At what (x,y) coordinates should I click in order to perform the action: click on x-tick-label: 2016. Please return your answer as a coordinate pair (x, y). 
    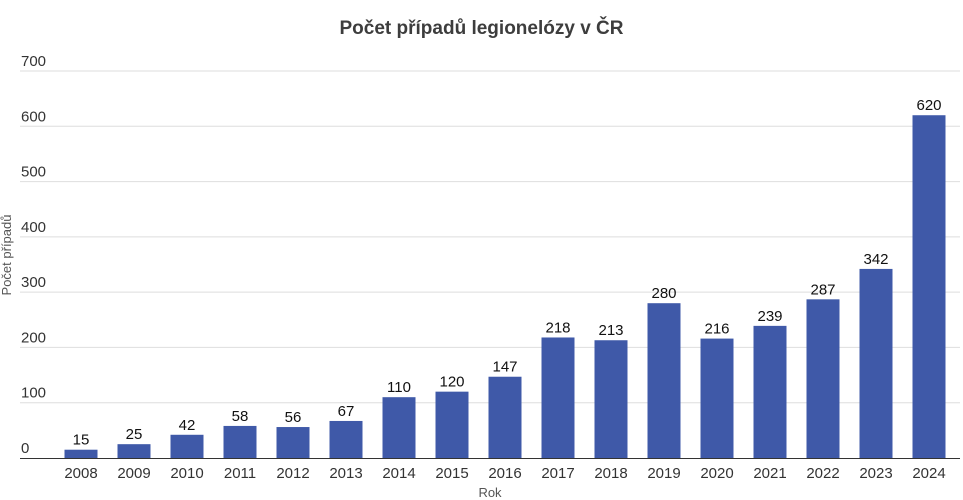
    Looking at the image, I should click on (504, 473).